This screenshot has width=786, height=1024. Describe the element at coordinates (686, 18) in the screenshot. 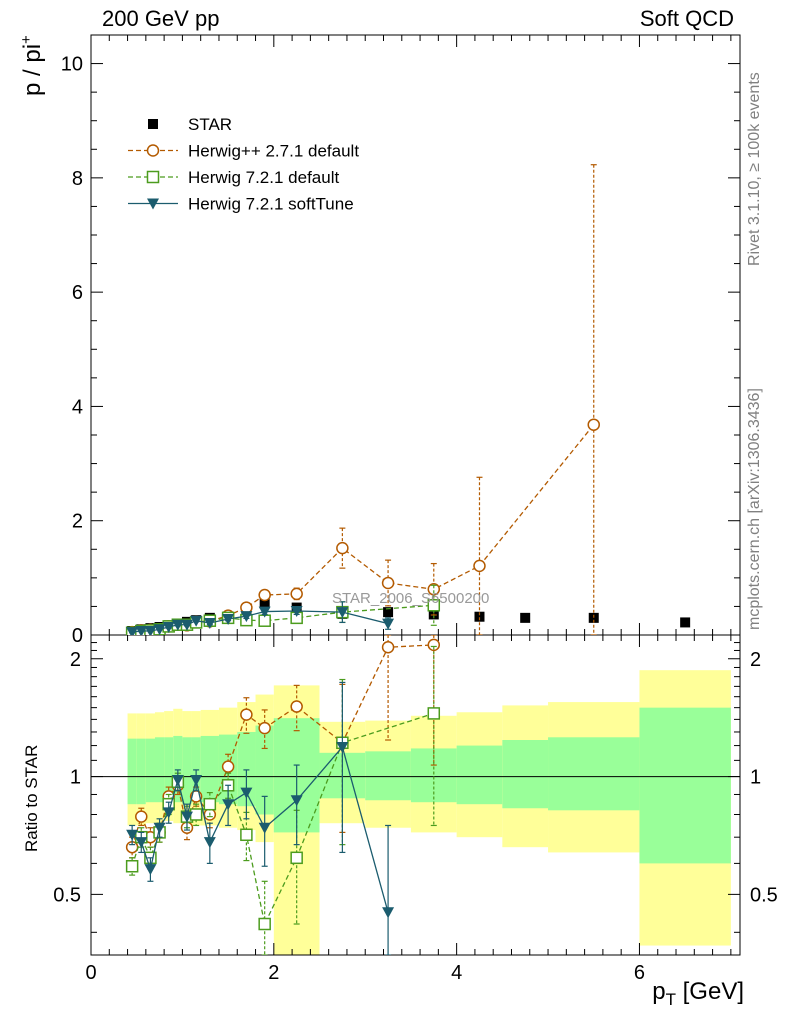

I see `category-label: Soft QCD` at that location.